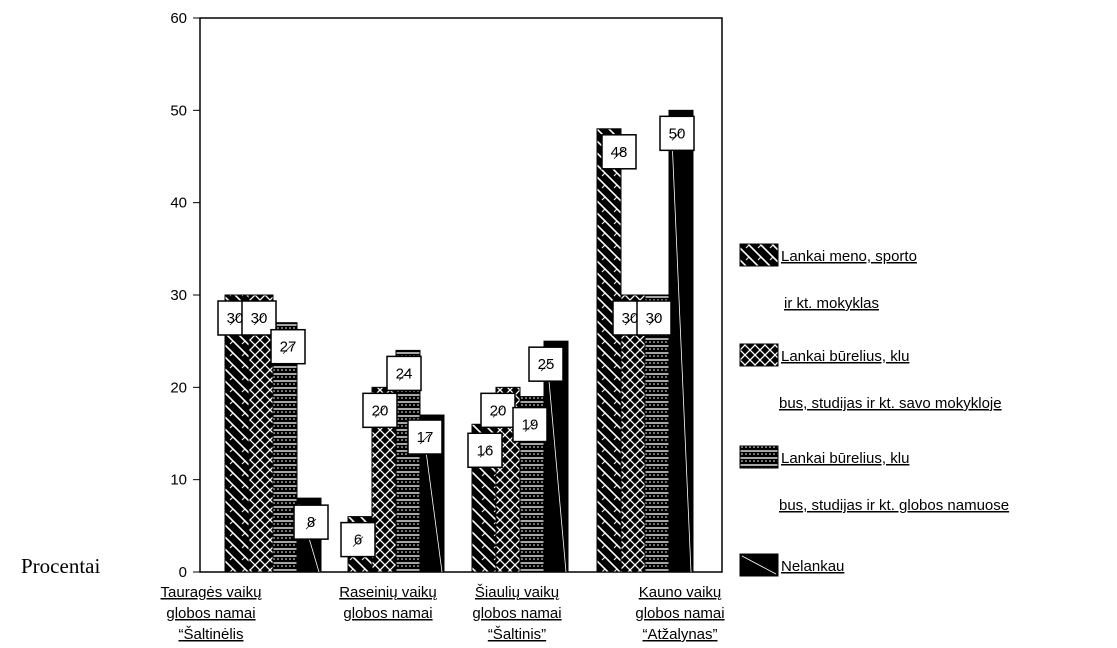 This screenshot has width=1117, height=648. Describe the element at coordinates (210, 634) in the screenshot. I see `x-category-label-line: “Šaltinėlis` at that location.